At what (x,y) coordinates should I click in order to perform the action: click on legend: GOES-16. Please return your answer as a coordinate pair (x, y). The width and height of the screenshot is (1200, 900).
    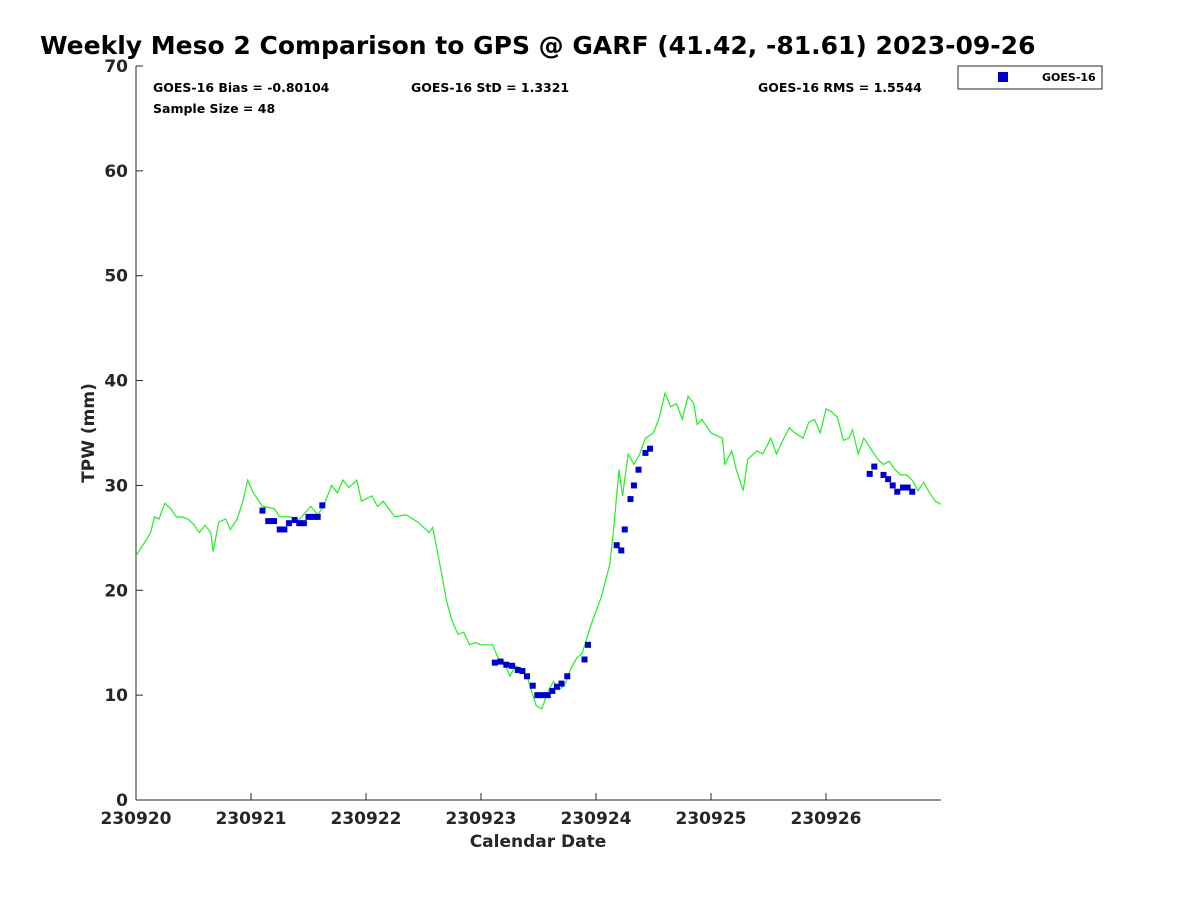
    Looking at the image, I should click on (1030, 77).